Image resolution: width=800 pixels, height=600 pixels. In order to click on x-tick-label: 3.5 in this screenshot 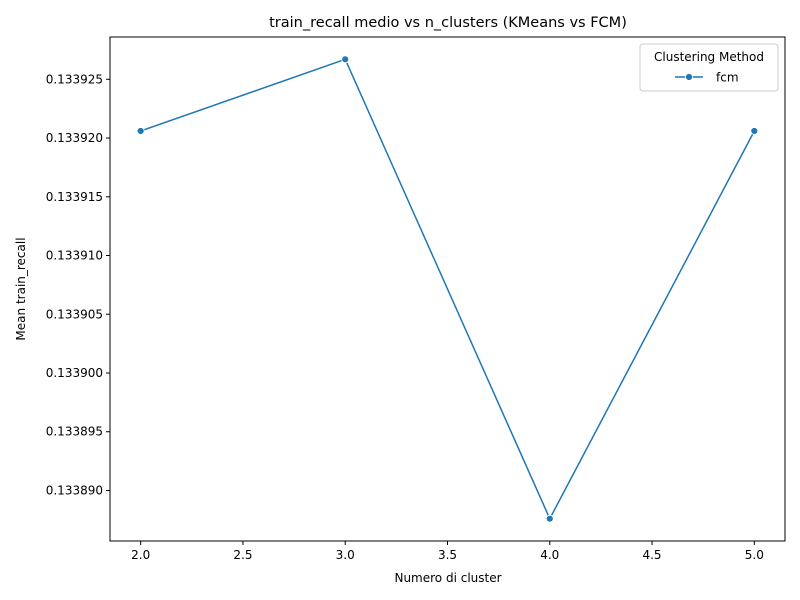, I will do `click(447, 555)`.